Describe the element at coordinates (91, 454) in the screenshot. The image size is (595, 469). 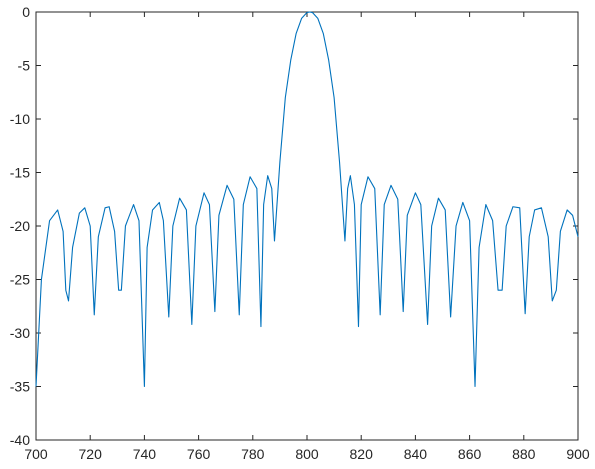
I see `x-tick-label: 720` at that location.